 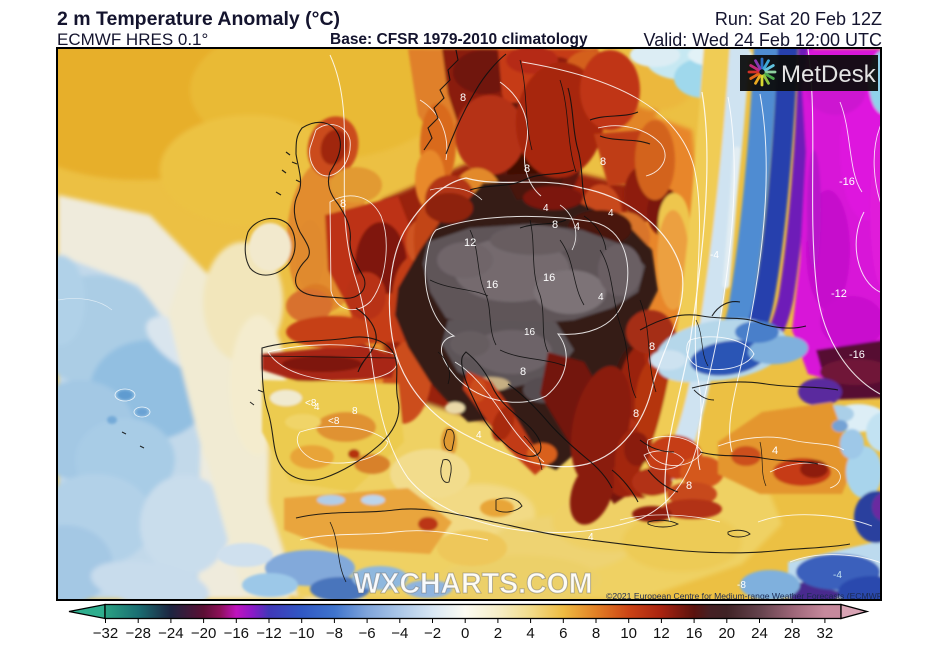 I want to click on svg-text: -8, so click(x=741, y=585).